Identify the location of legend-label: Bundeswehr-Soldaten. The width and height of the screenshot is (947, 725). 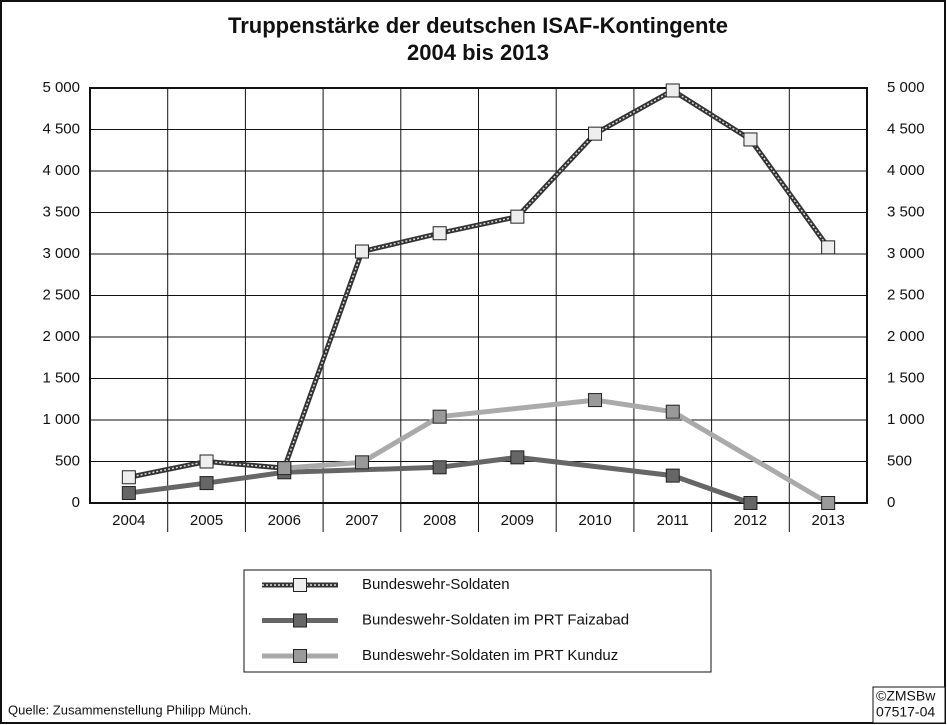
(436, 584).